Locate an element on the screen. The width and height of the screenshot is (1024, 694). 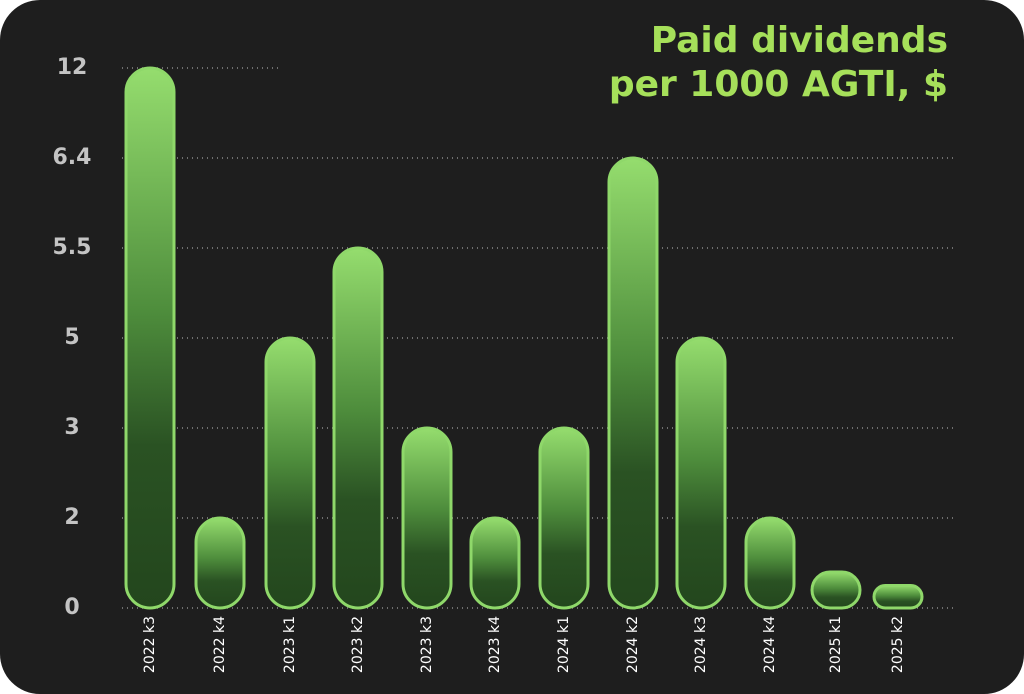
x-tick-label: 2023 k2 is located at coordinates (358, 644).